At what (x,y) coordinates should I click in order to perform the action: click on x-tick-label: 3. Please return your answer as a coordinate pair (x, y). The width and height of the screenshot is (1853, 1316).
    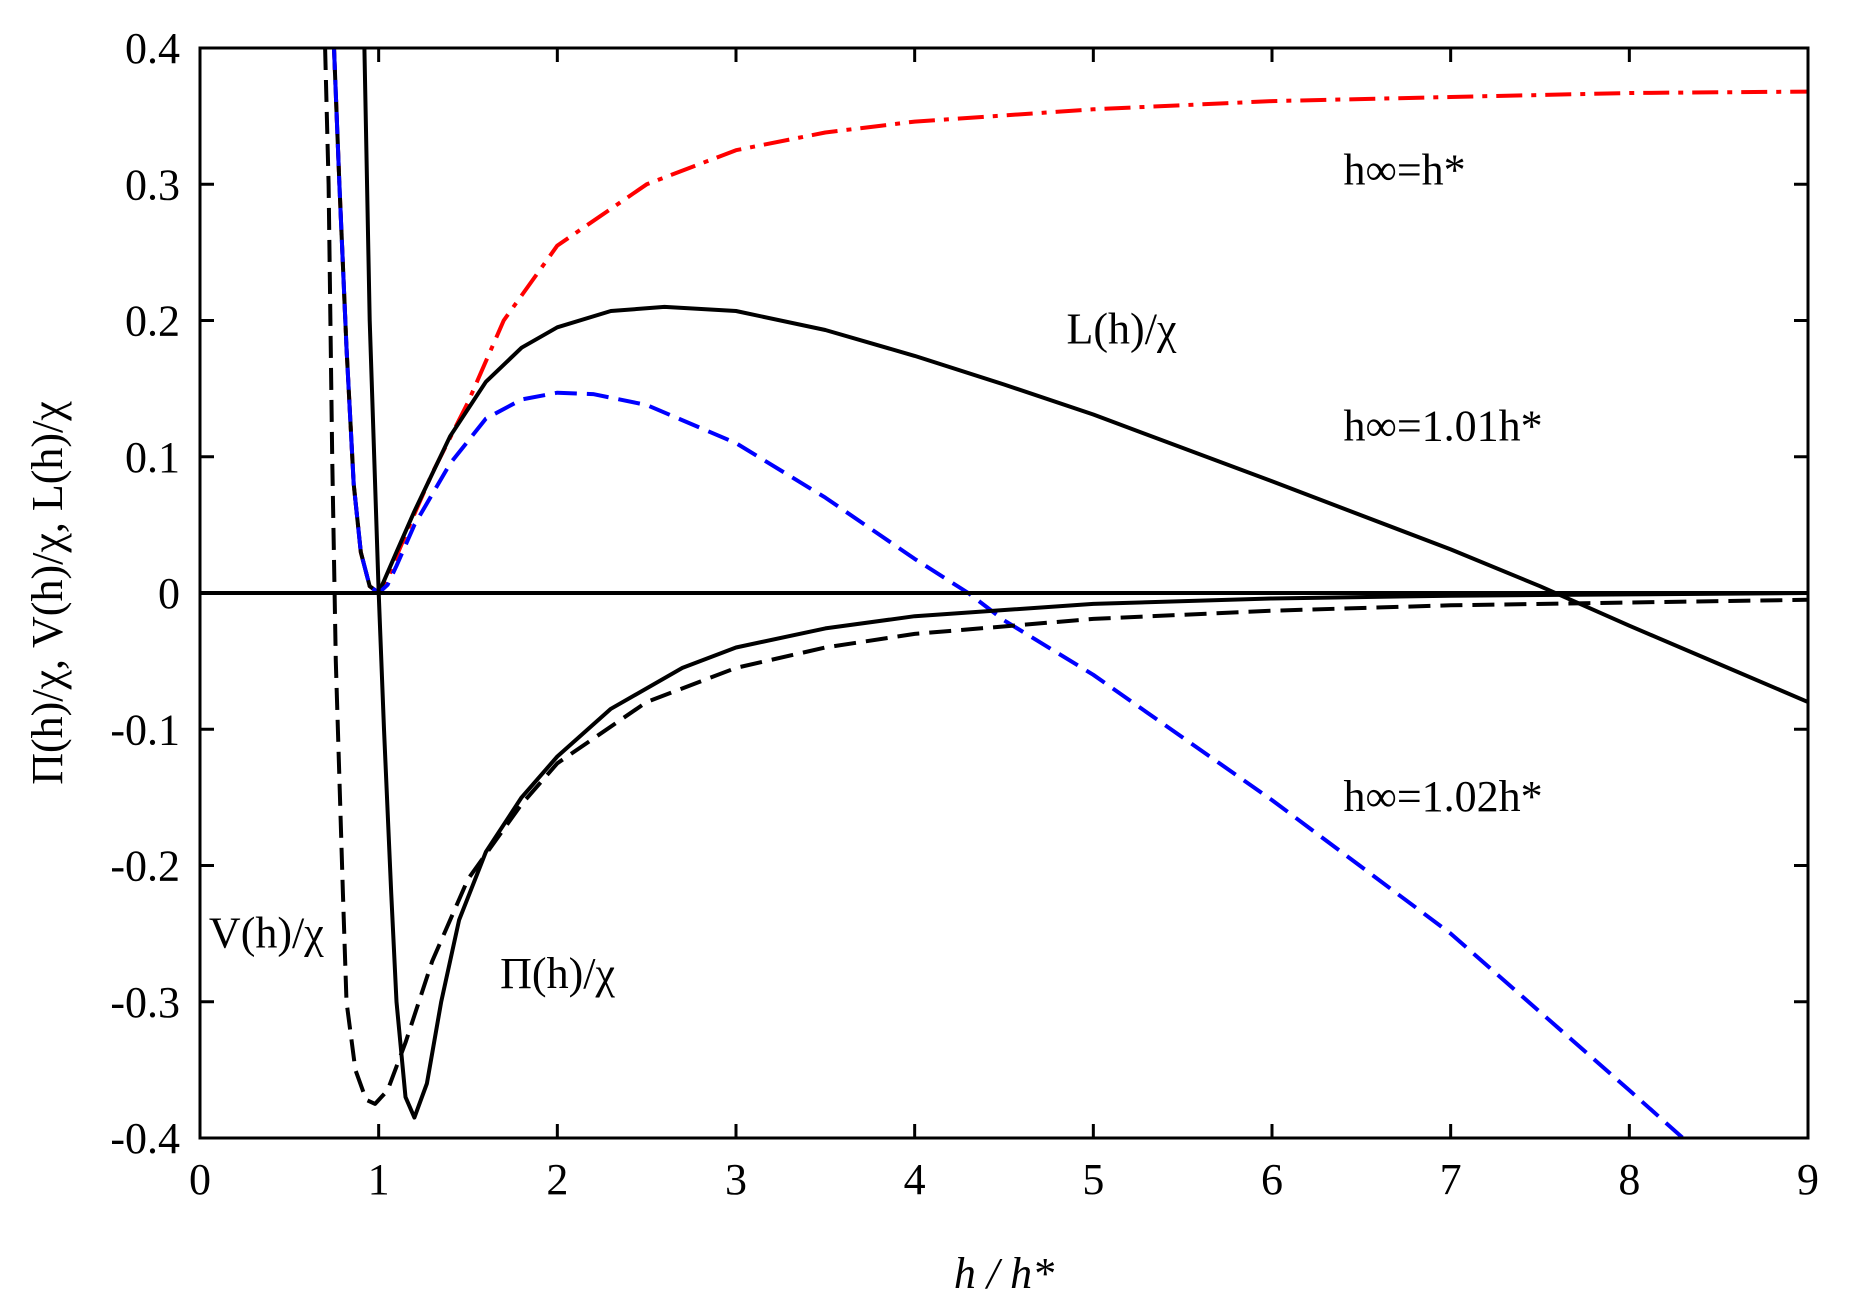
    Looking at the image, I should click on (736, 1179).